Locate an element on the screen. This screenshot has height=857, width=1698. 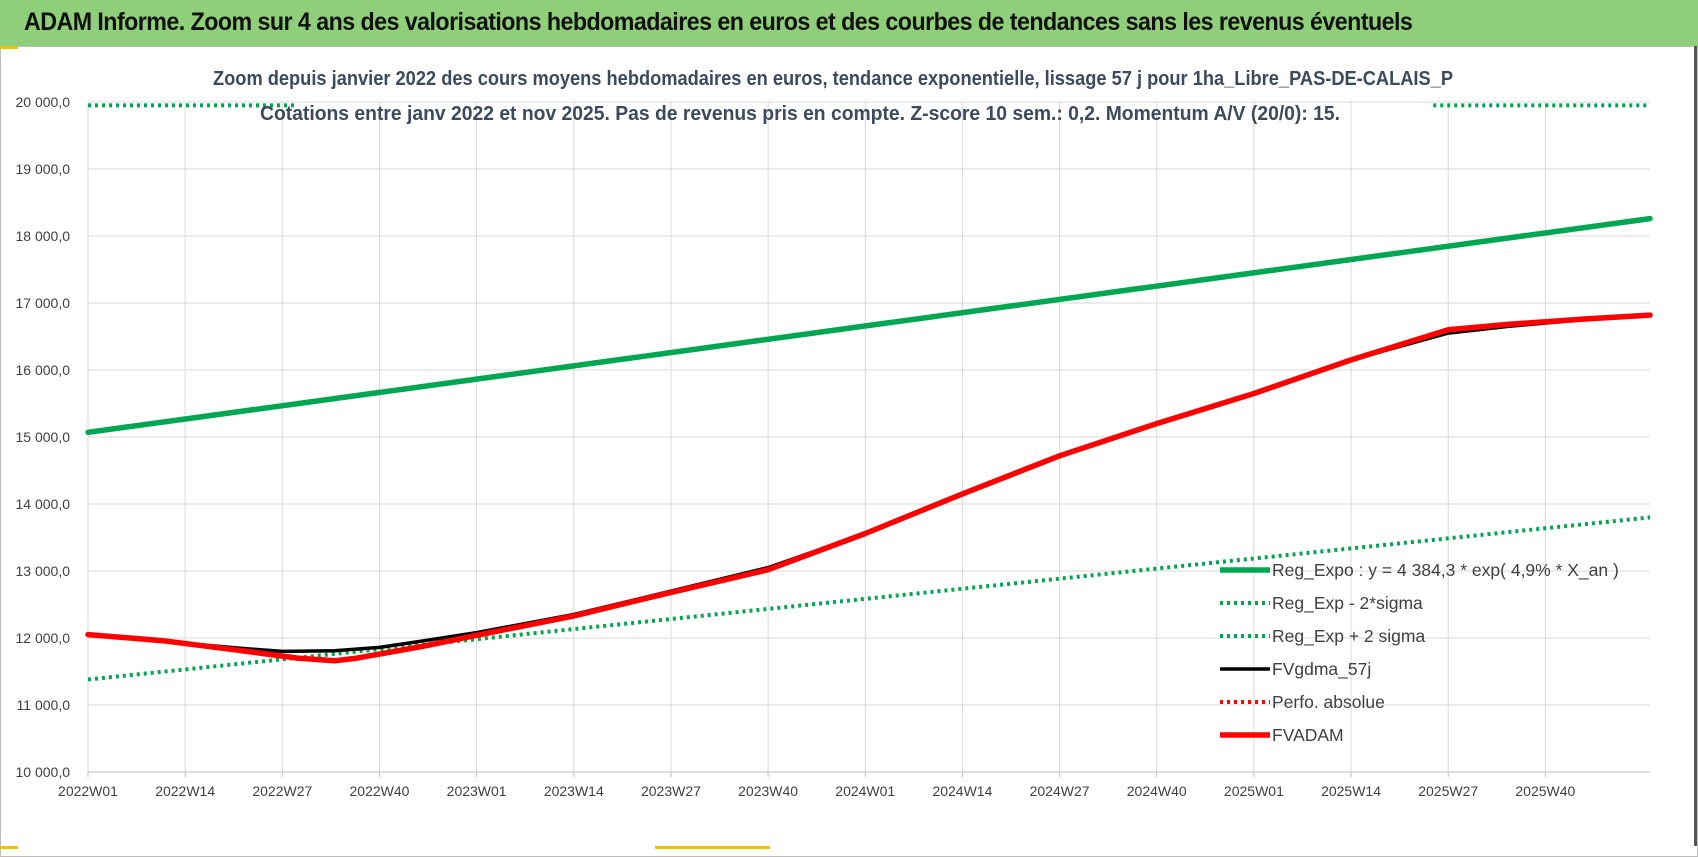
corner-mark-right is located at coordinates (1695, 446).